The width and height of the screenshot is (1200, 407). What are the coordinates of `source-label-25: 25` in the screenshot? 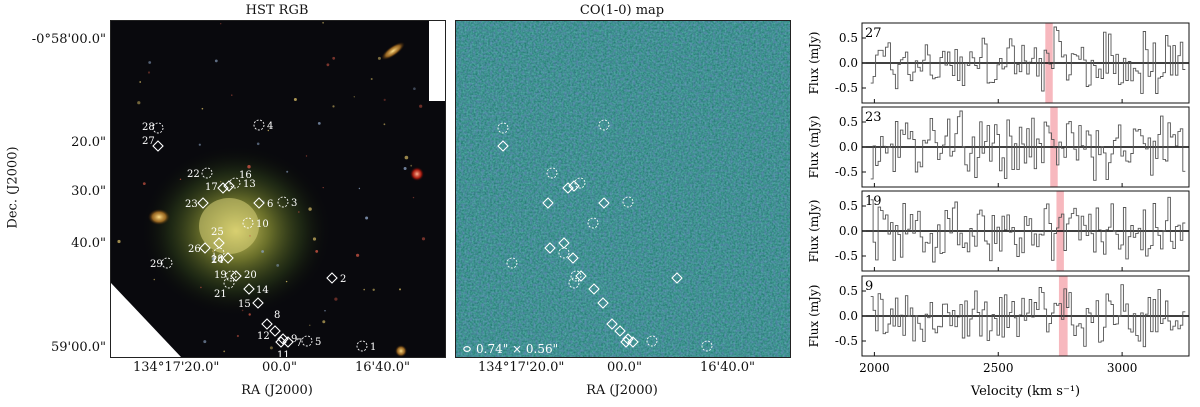 It's located at (217, 232).